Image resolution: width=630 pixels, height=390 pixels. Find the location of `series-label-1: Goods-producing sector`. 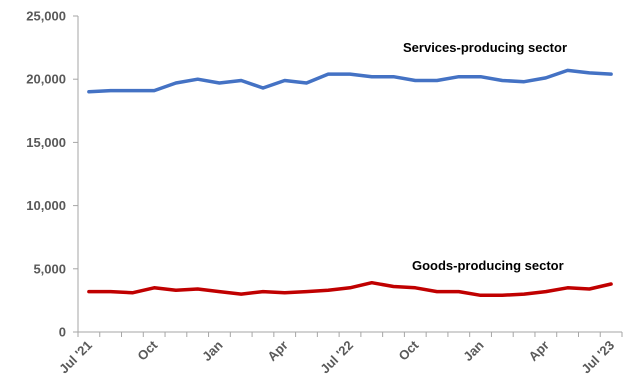

series-label-1: Goods-producing sector is located at coordinates (488, 265).